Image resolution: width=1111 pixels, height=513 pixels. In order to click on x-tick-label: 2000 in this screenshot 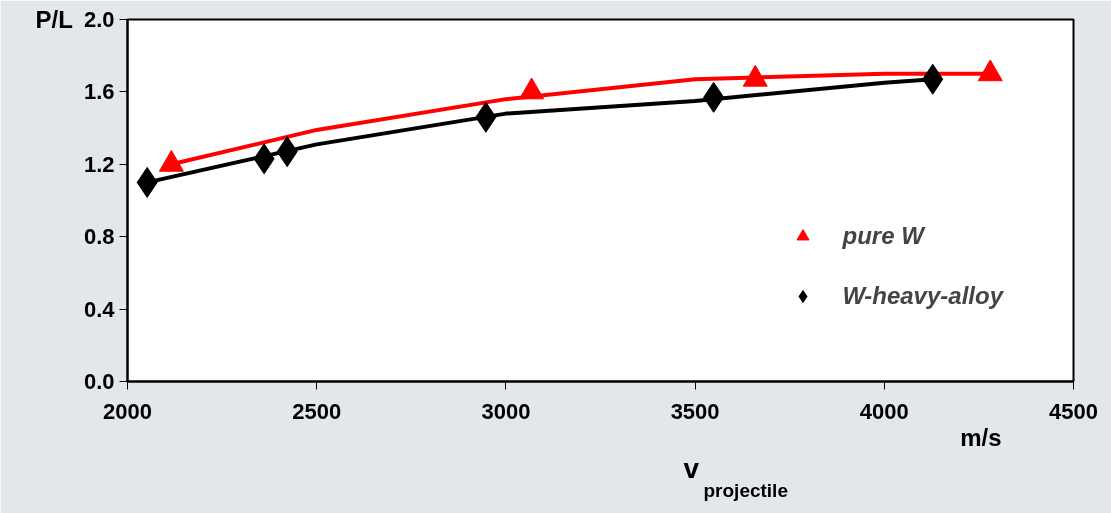, I will do `click(127, 411)`.